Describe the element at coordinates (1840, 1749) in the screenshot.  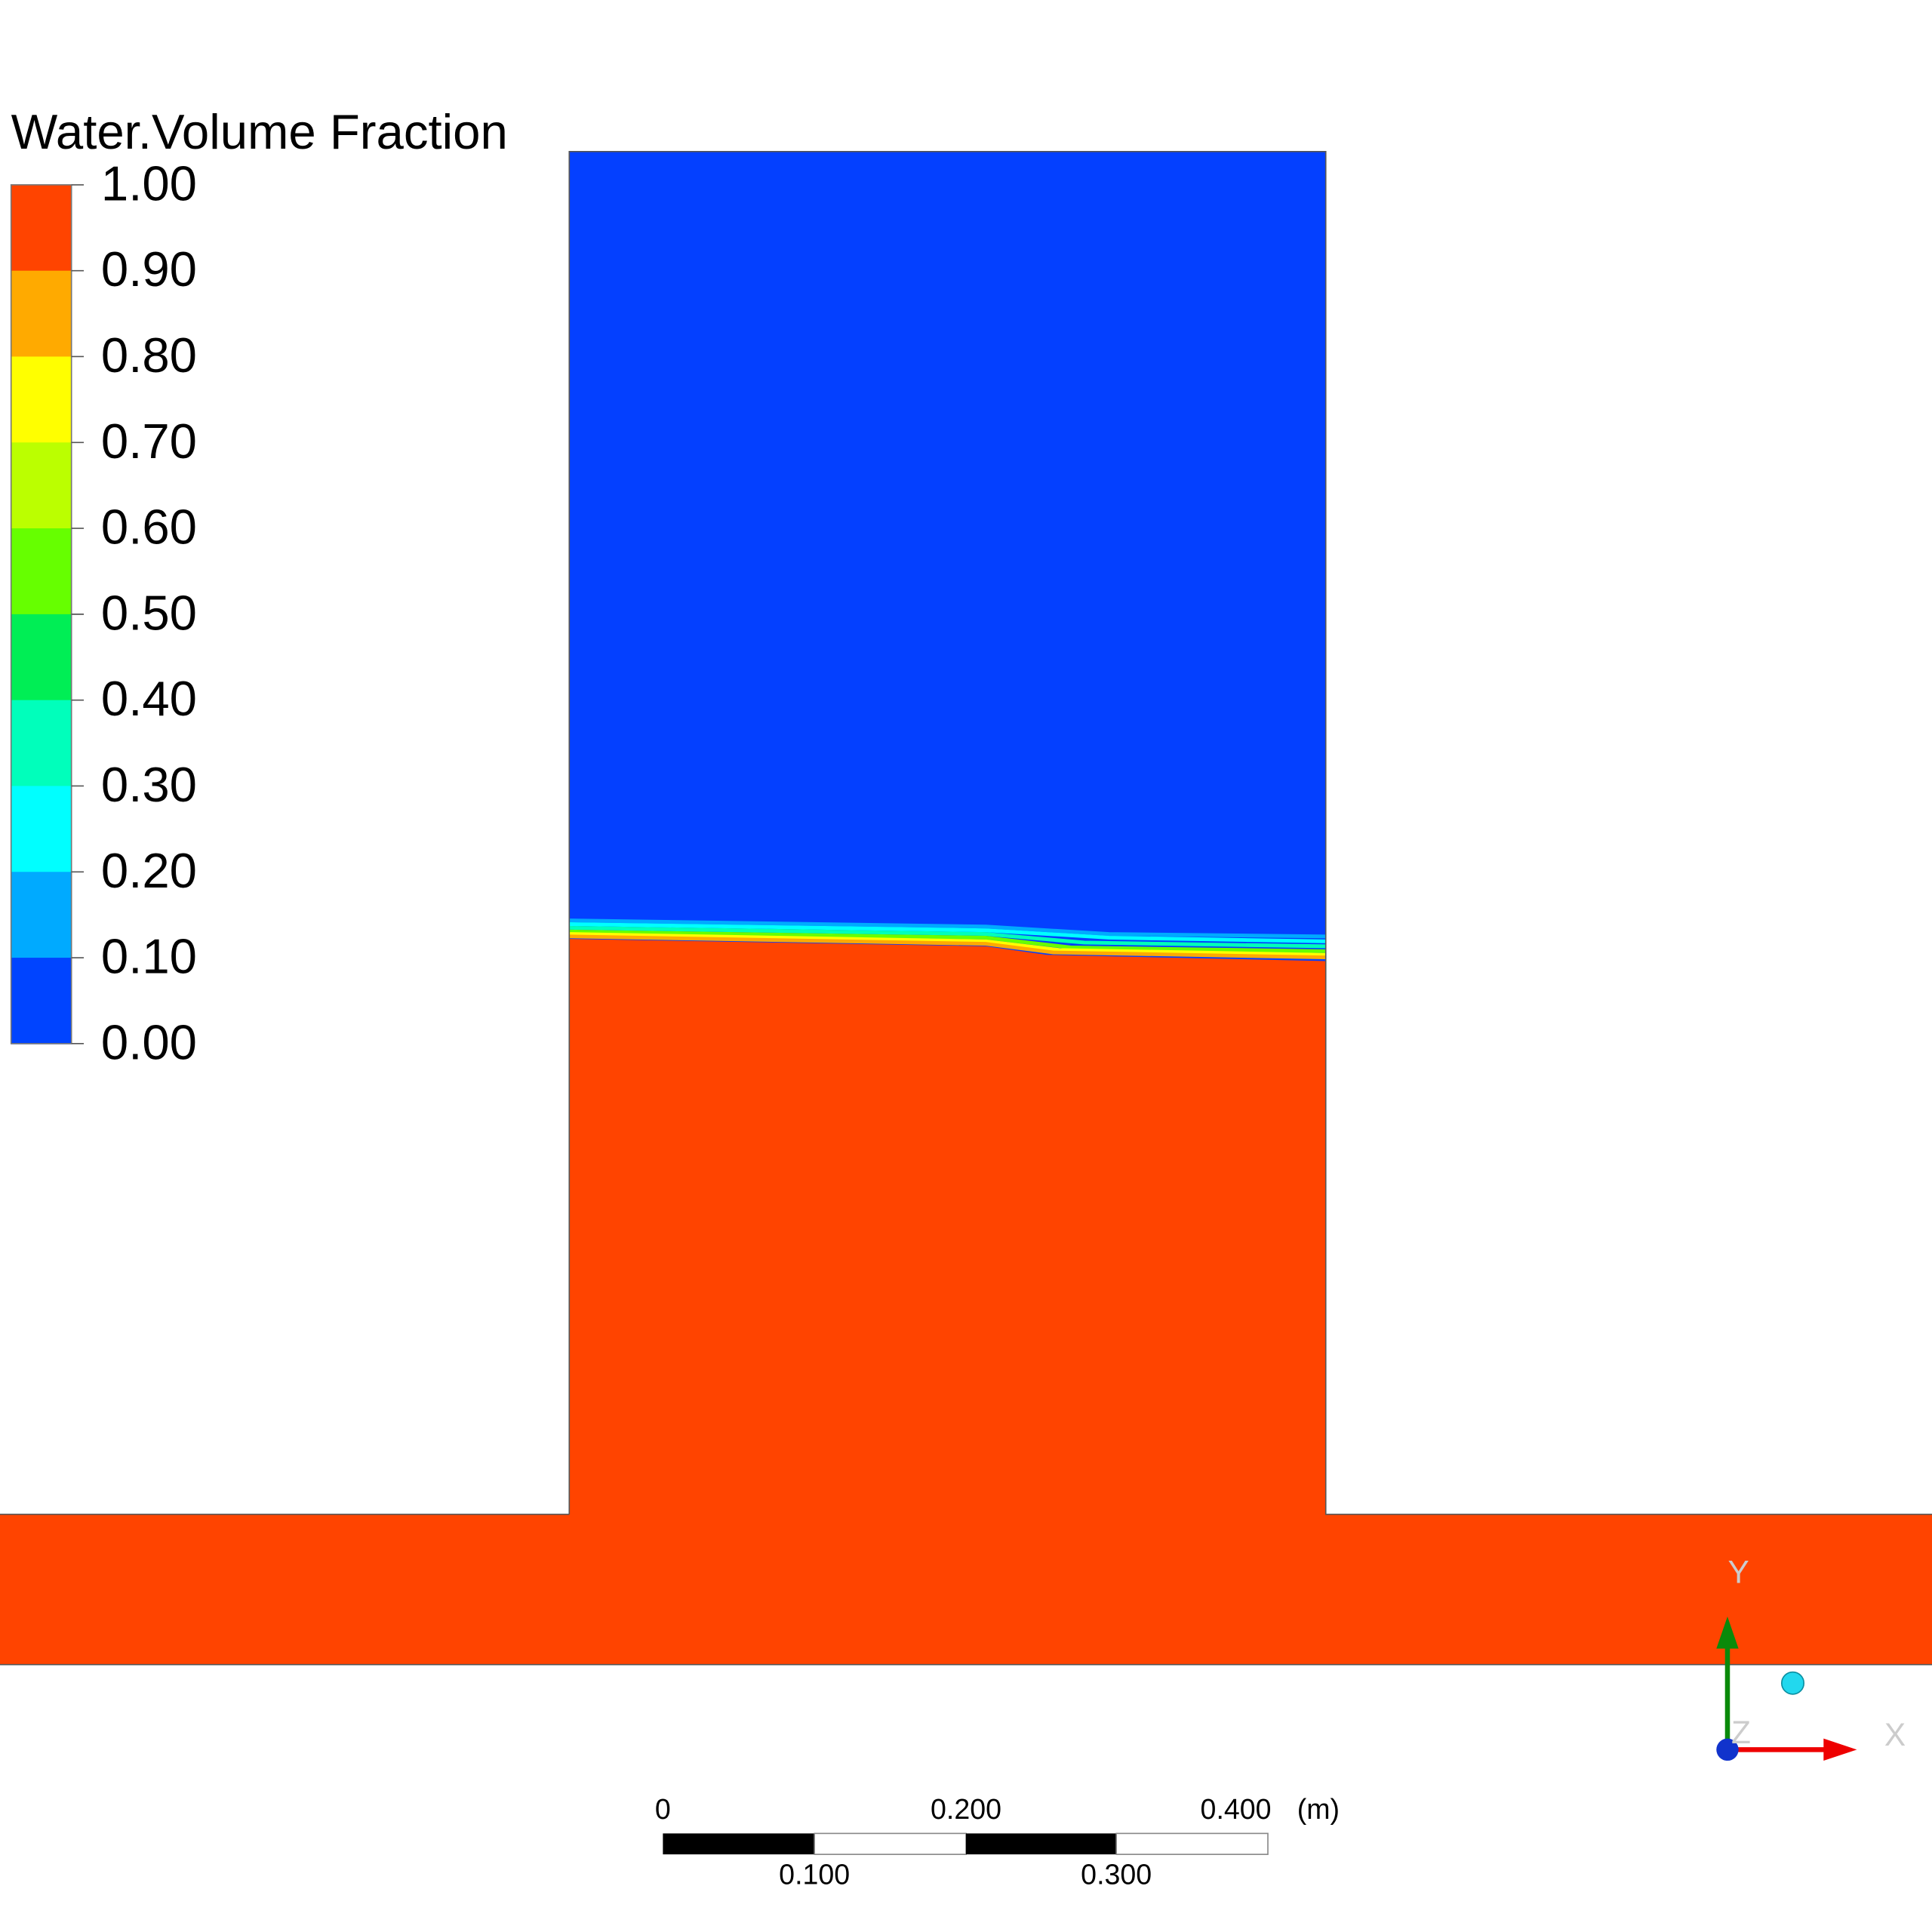
I see `x-axis-arrow-head` at that location.